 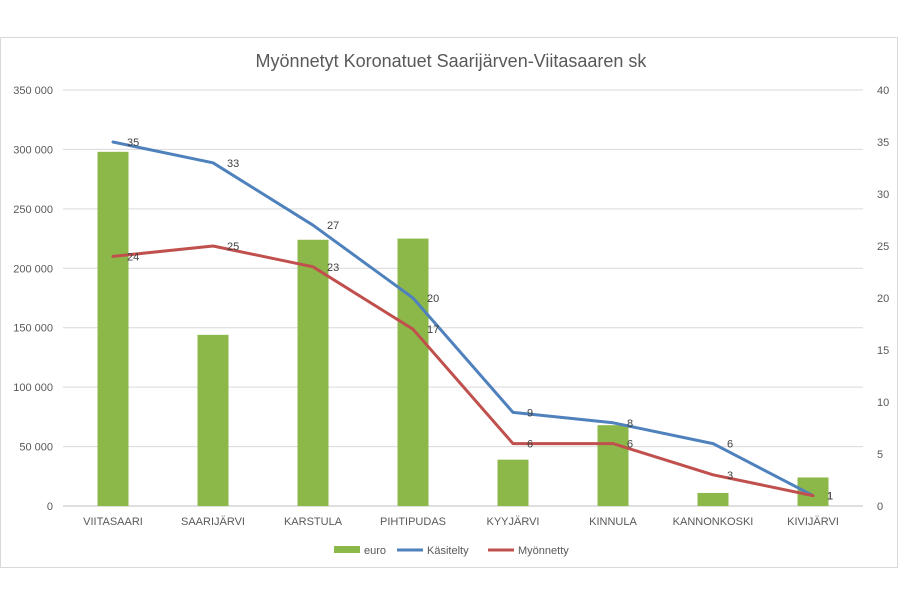 What do you see at coordinates (33, 91) in the screenshot?
I see `y-left-tick-label: 350 000` at bounding box center [33, 91].